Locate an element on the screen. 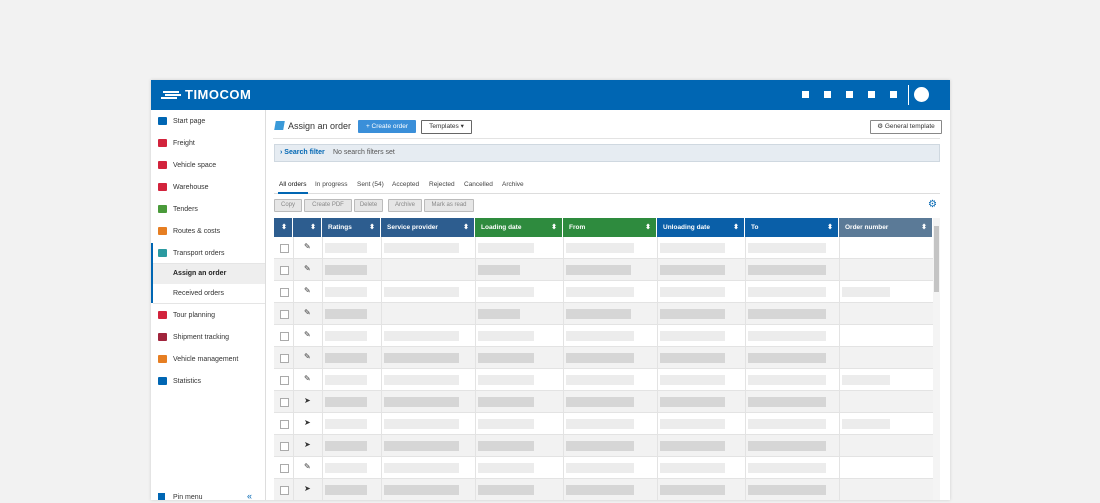  tab: Cancelled is located at coordinates (478, 184).